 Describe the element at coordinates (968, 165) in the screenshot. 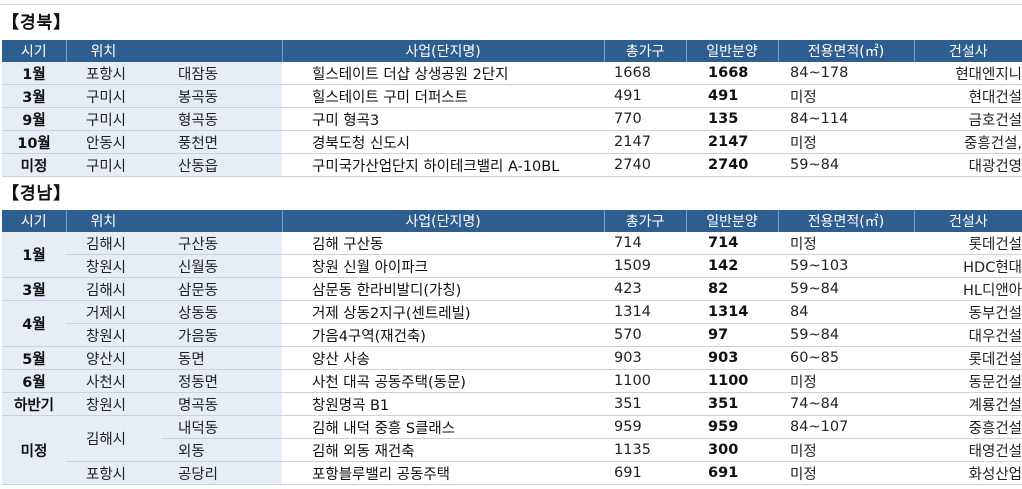

I see `builder-cell: 대광건영` at that location.